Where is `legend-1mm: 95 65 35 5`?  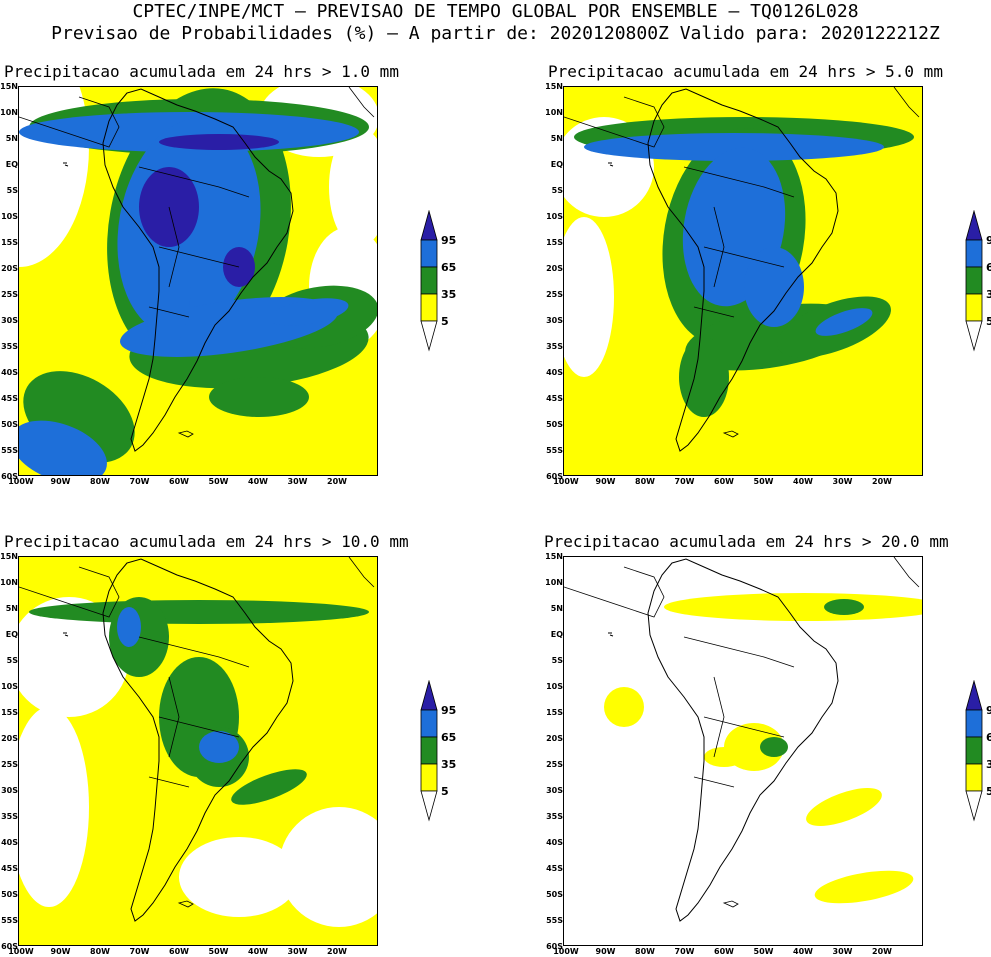
legend-1mm: 95 65 35 5 is located at coordinates (448, 282).